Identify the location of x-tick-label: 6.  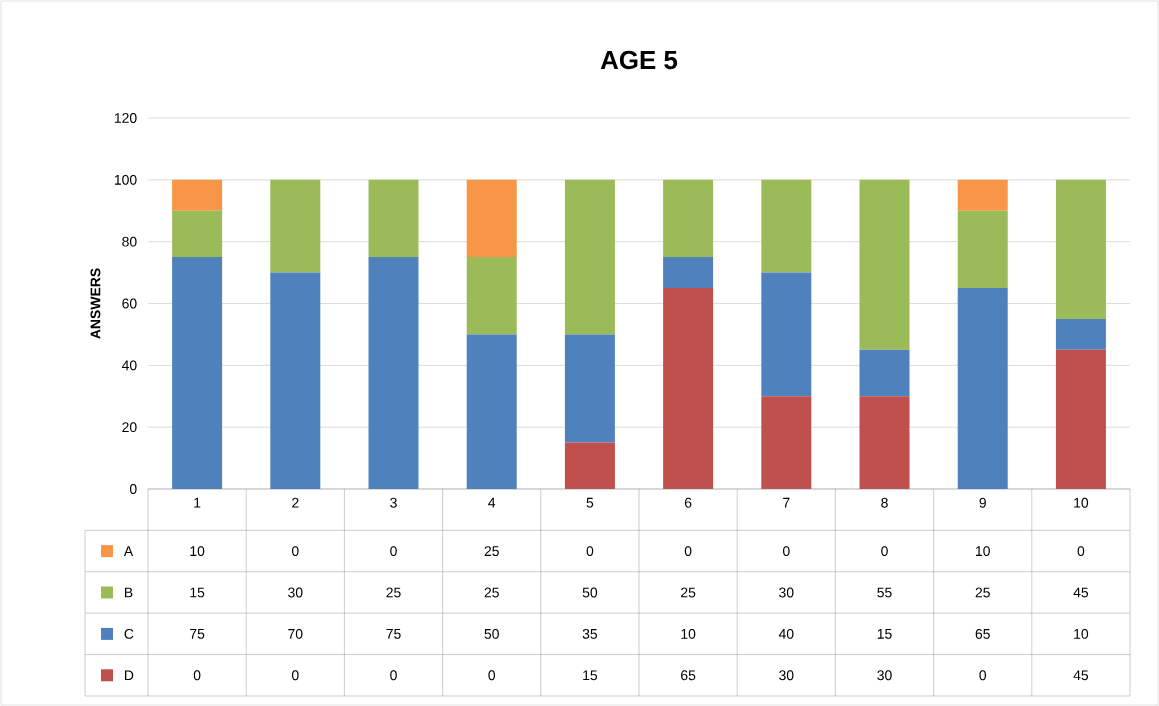
(688, 502).